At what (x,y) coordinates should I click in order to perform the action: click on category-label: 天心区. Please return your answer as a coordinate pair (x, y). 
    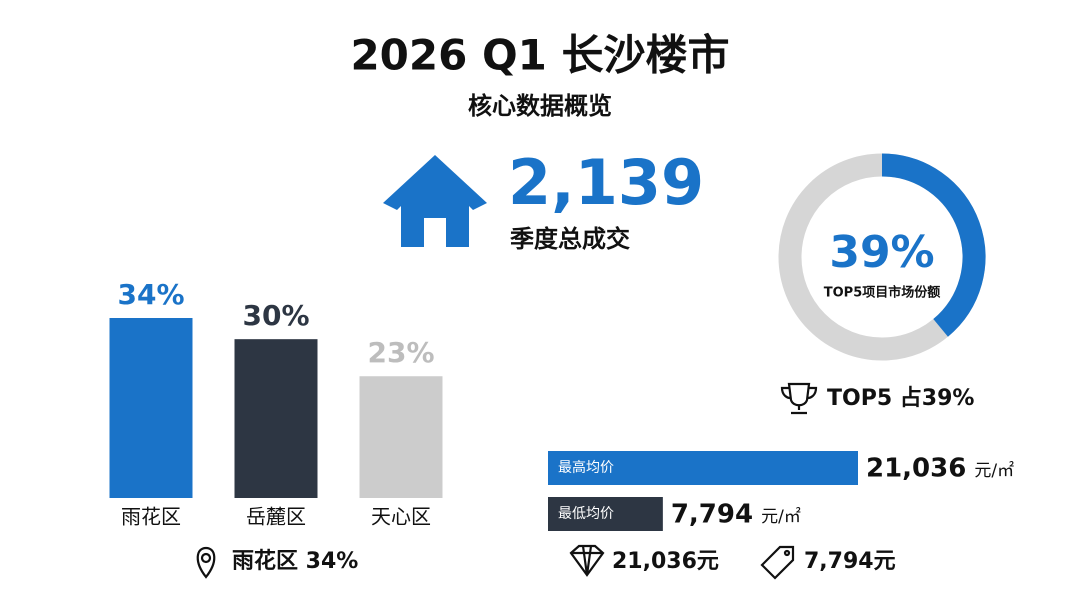
    Looking at the image, I should click on (401, 517).